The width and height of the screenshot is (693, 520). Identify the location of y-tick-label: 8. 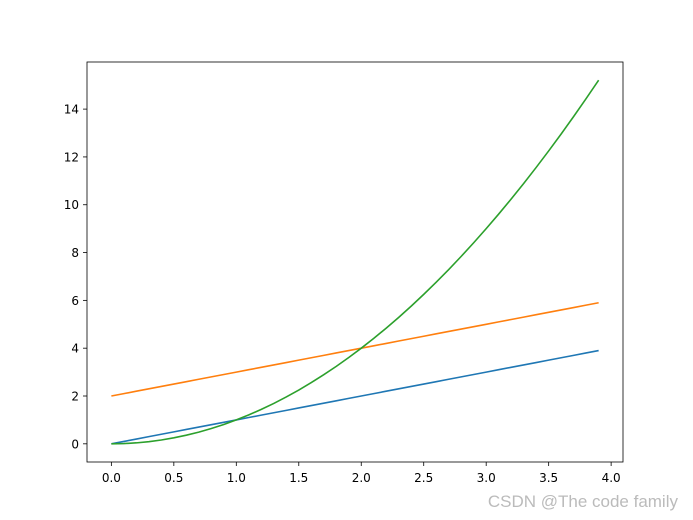
(75, 253).